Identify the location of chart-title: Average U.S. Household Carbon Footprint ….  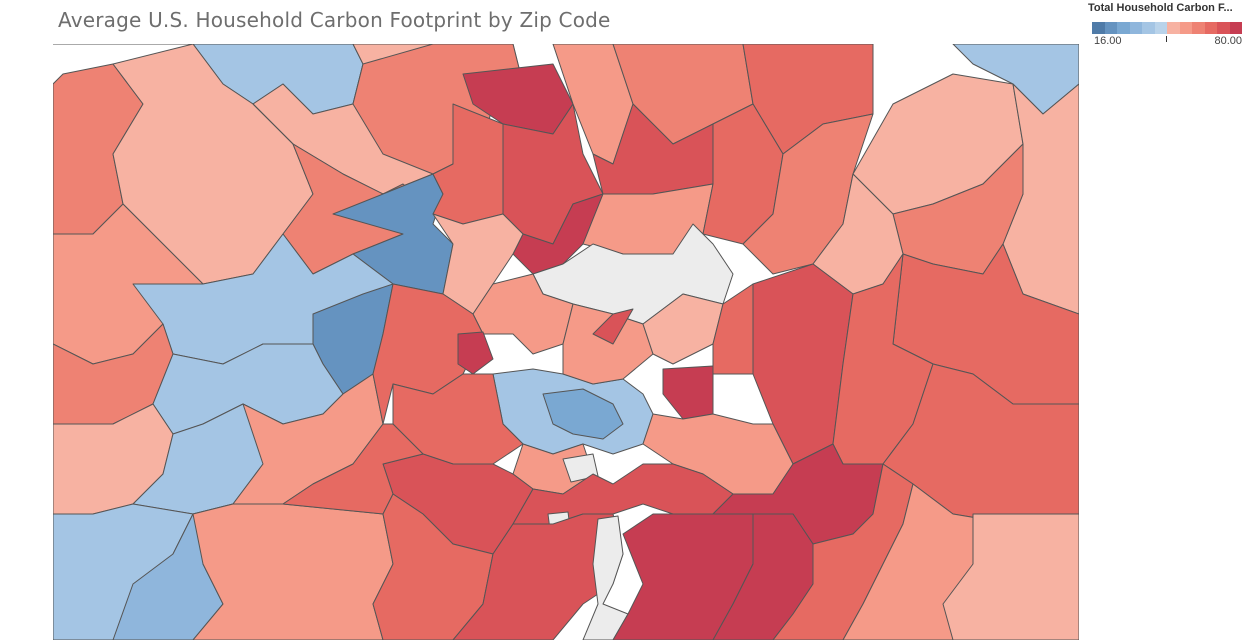
(334, 20).